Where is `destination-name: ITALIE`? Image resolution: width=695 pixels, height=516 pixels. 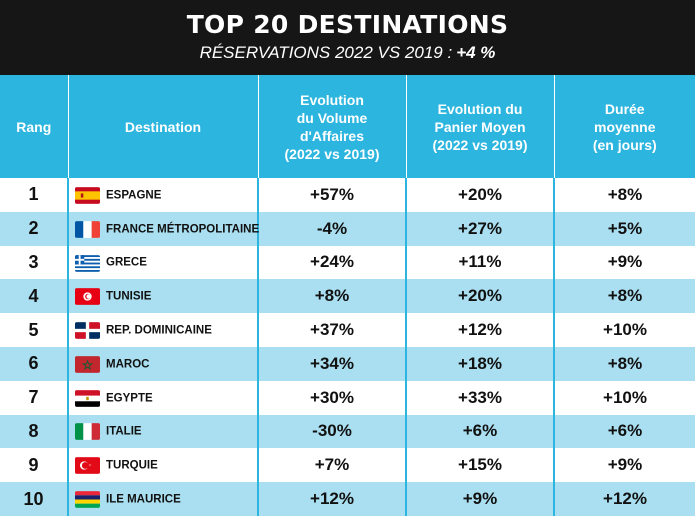 destination-name: ITALIE is located at coordinates (124, 431).